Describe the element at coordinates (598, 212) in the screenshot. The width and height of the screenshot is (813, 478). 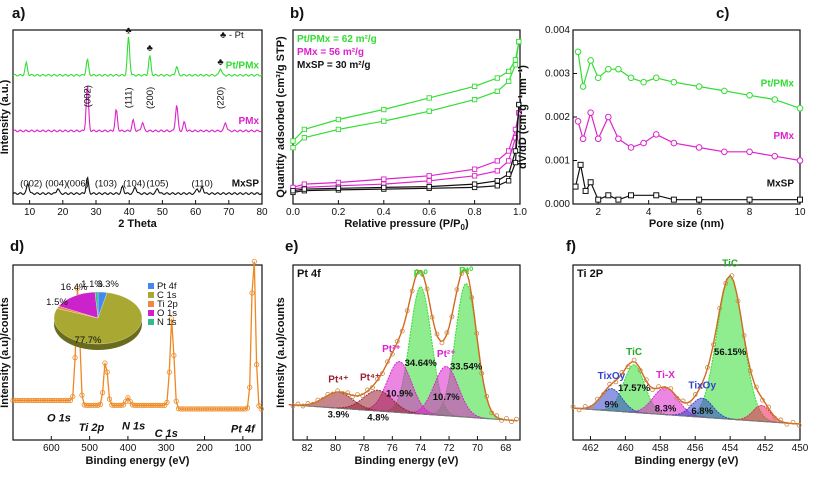
I see `pore-xtick-label: 2` at that location.